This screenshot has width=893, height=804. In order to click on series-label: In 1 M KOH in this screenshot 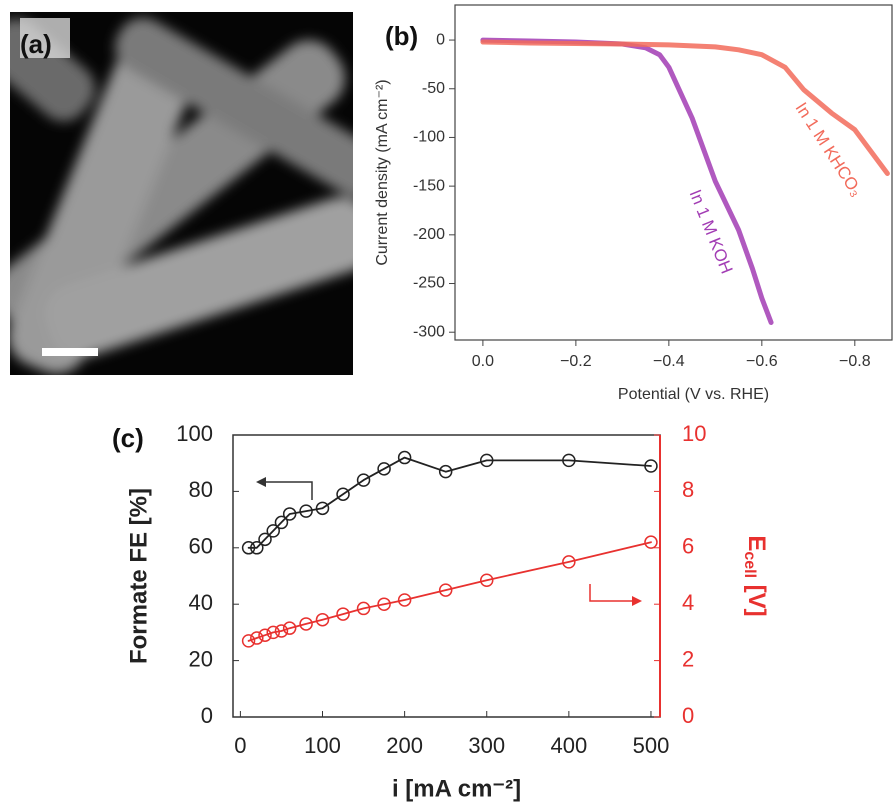, I will do `click(710, 231)`.